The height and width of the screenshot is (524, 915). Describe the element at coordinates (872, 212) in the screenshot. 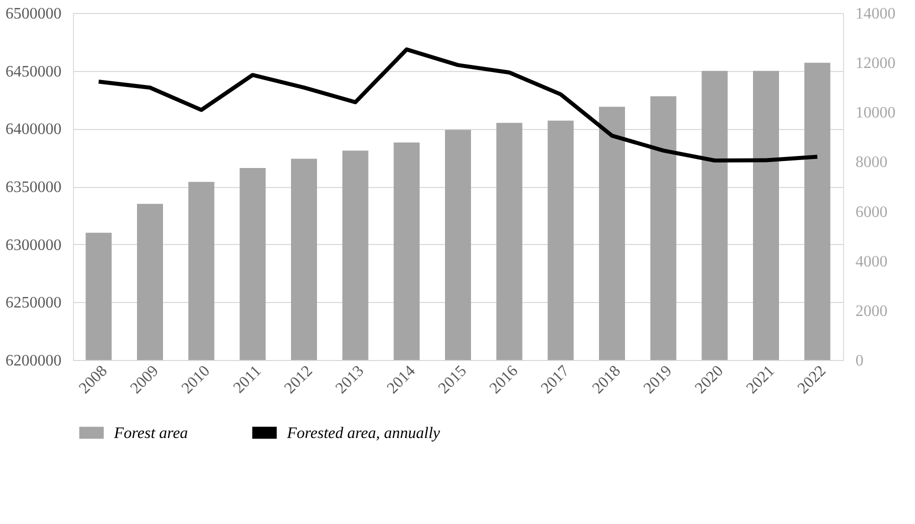

I see `y2-tick-label: 6000` at that location.